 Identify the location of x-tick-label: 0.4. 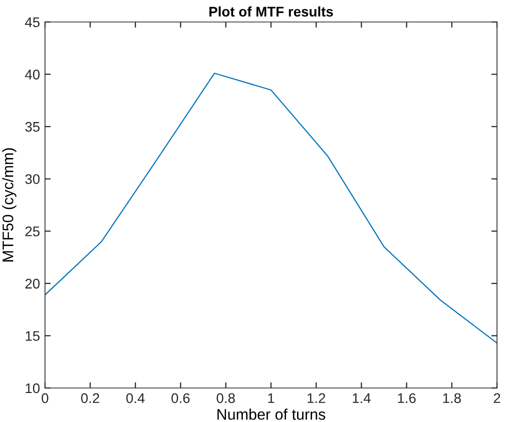
(135, 398).